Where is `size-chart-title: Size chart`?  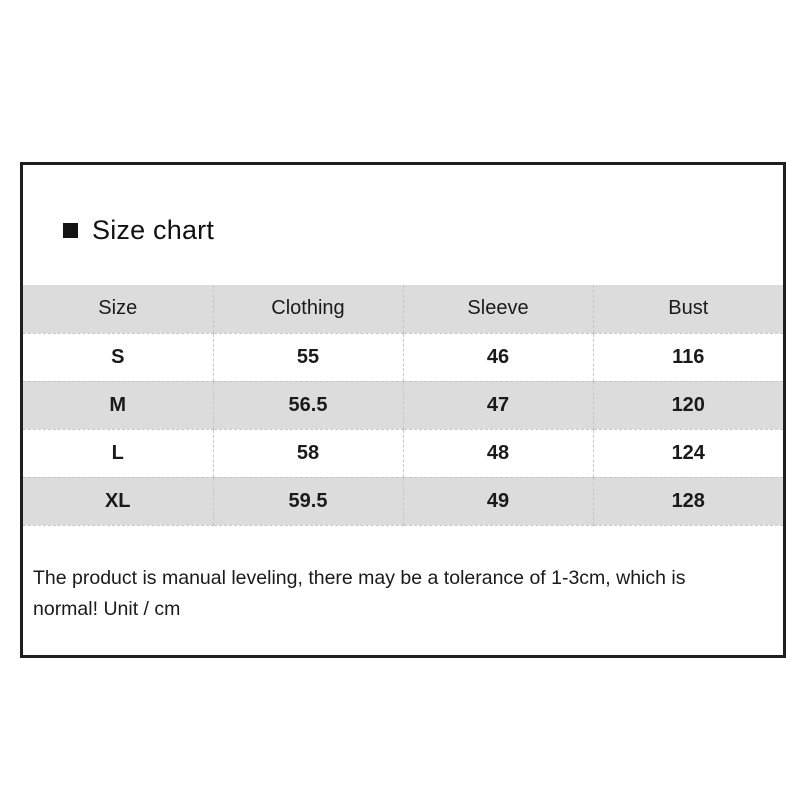
size-chart-title: Size chart is located at coordinates (138, 230).